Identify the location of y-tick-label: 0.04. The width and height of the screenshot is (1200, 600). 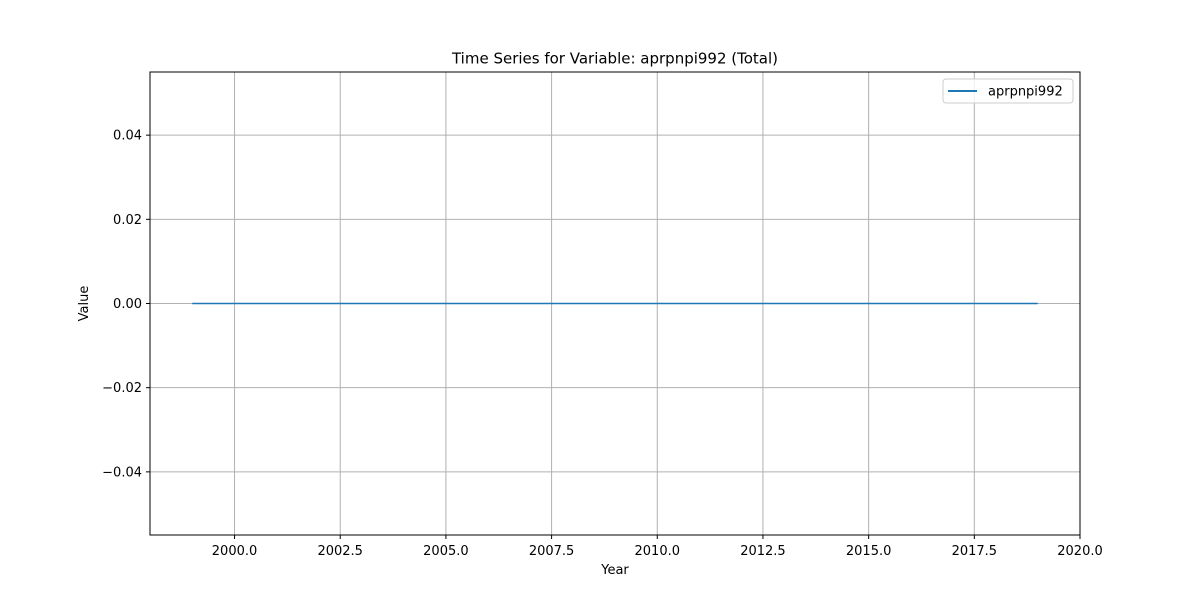
(127, 136).